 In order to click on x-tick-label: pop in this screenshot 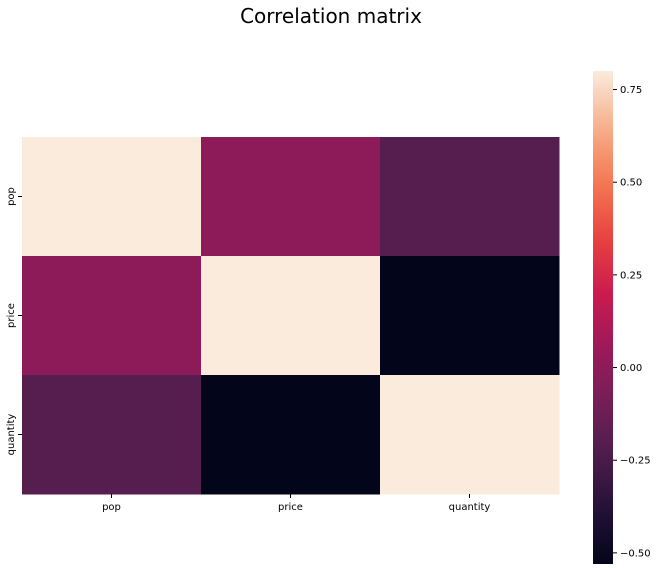, I will do `click(111, 507)`.